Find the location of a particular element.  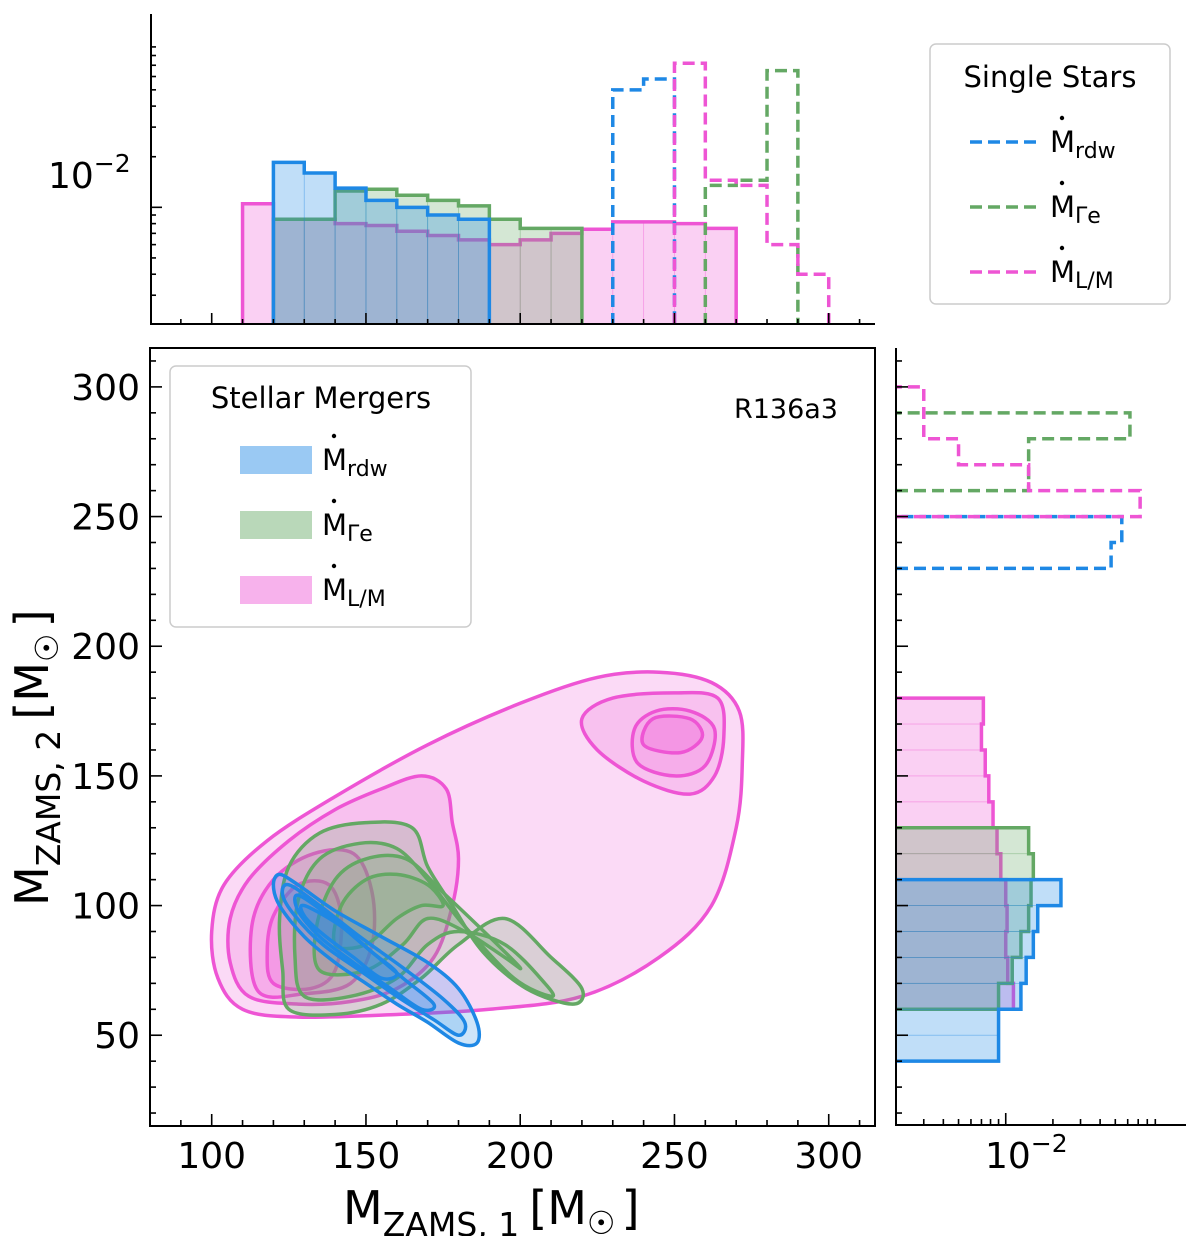

kde-contour-L/M-level-7 is located at coordinates (672, 734).